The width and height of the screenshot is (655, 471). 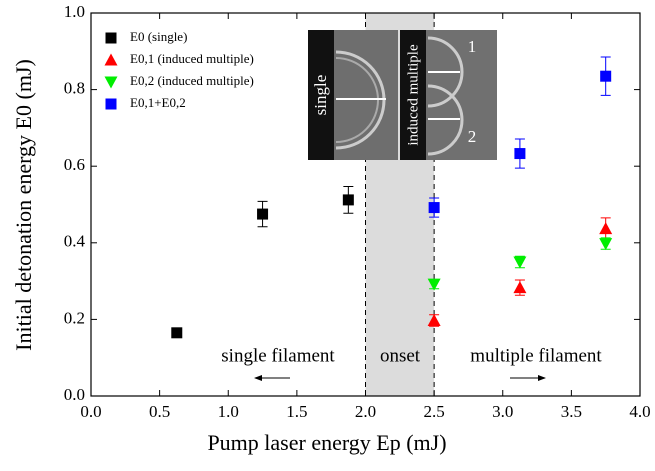 What do you see at coordinates (296, 411) in the screenshot?
I see `x-tick-label: 1.5` at bounding box center [296, 411].